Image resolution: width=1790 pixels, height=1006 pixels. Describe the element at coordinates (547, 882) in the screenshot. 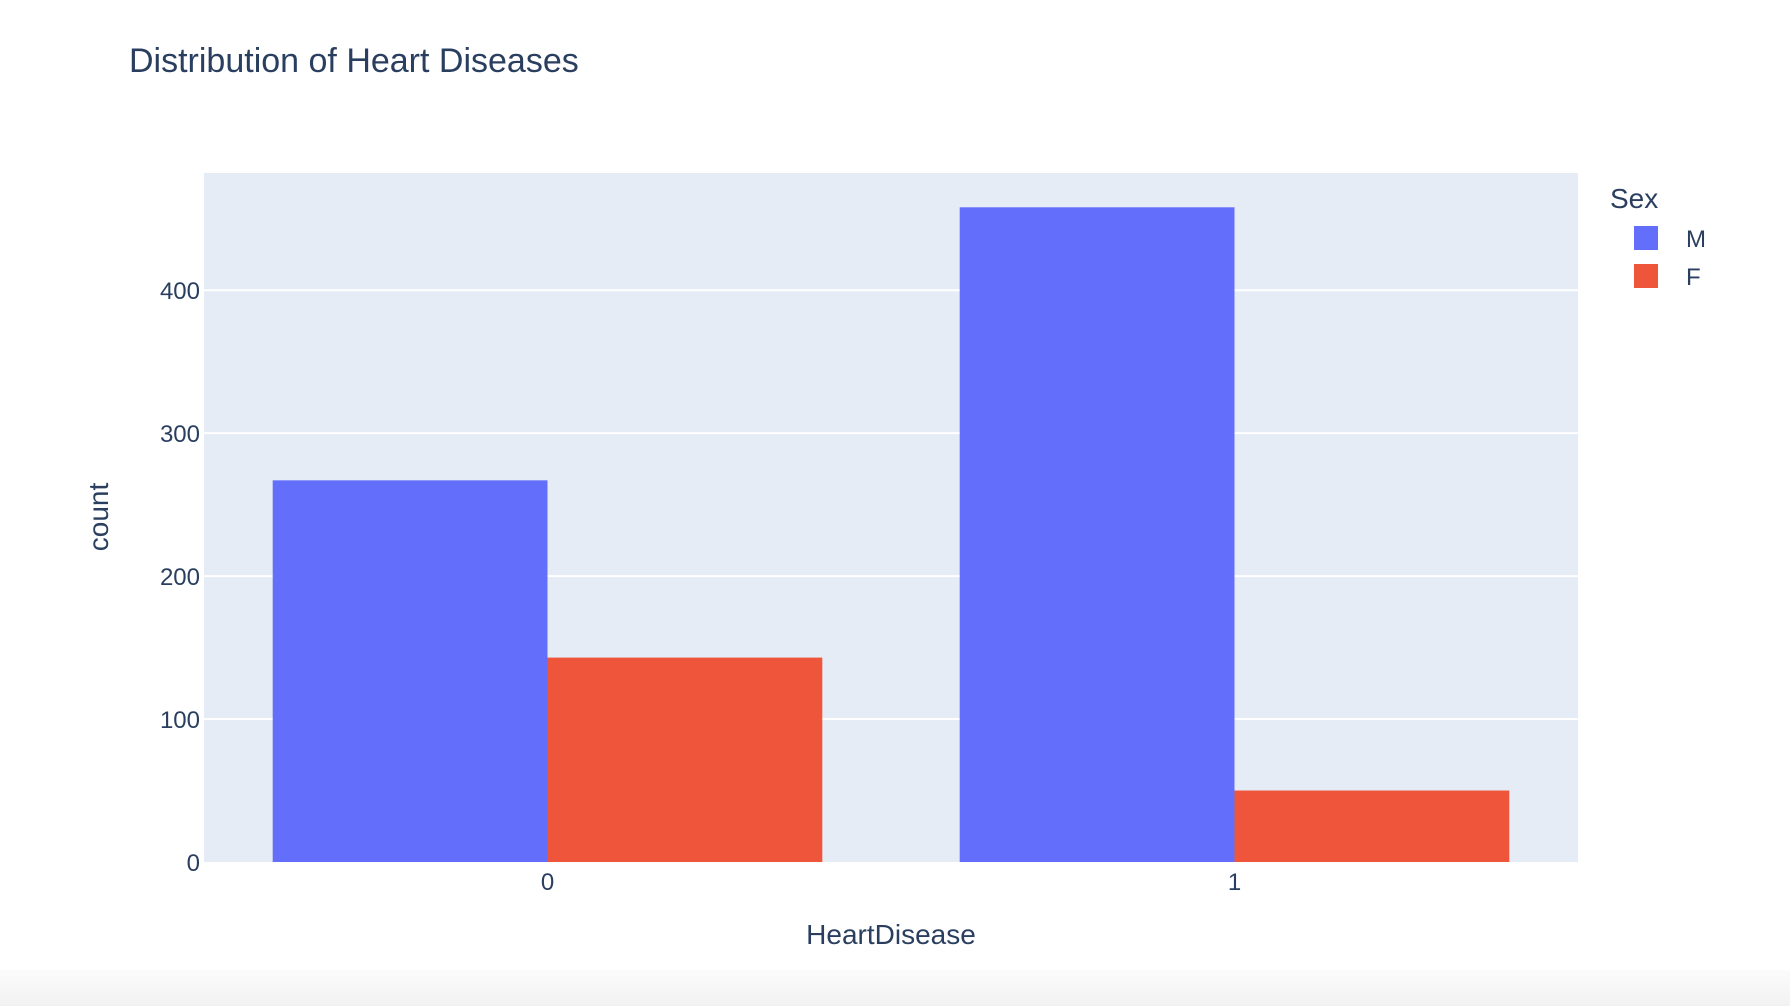

I see `x-tick-label: 0` at that location.